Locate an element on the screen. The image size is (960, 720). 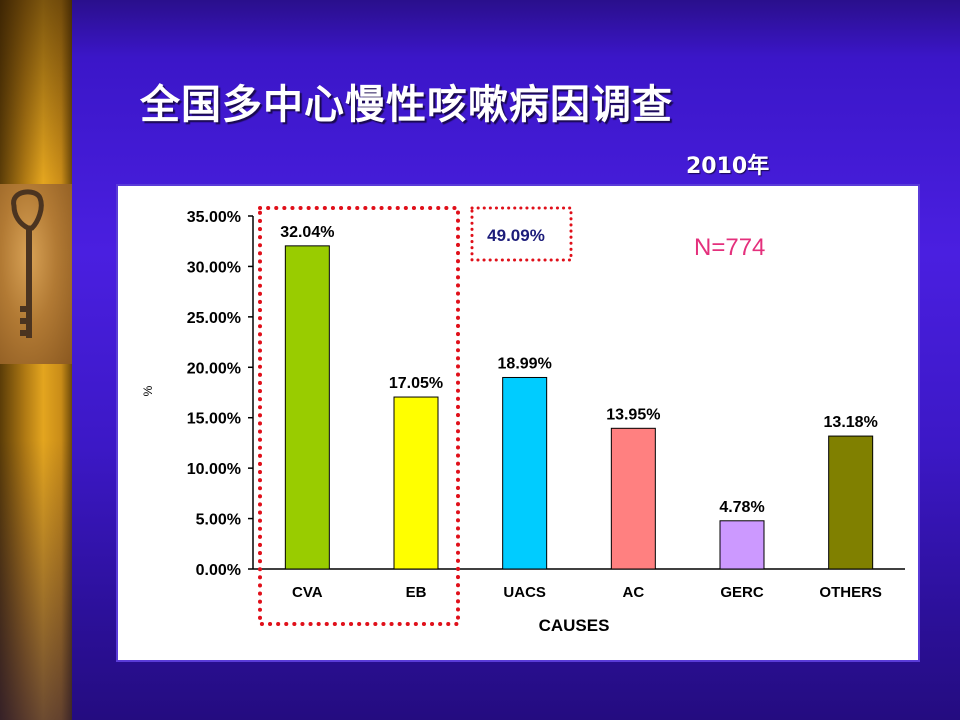
y-tick-label: 0.00% is located at coordinates (218, 570).